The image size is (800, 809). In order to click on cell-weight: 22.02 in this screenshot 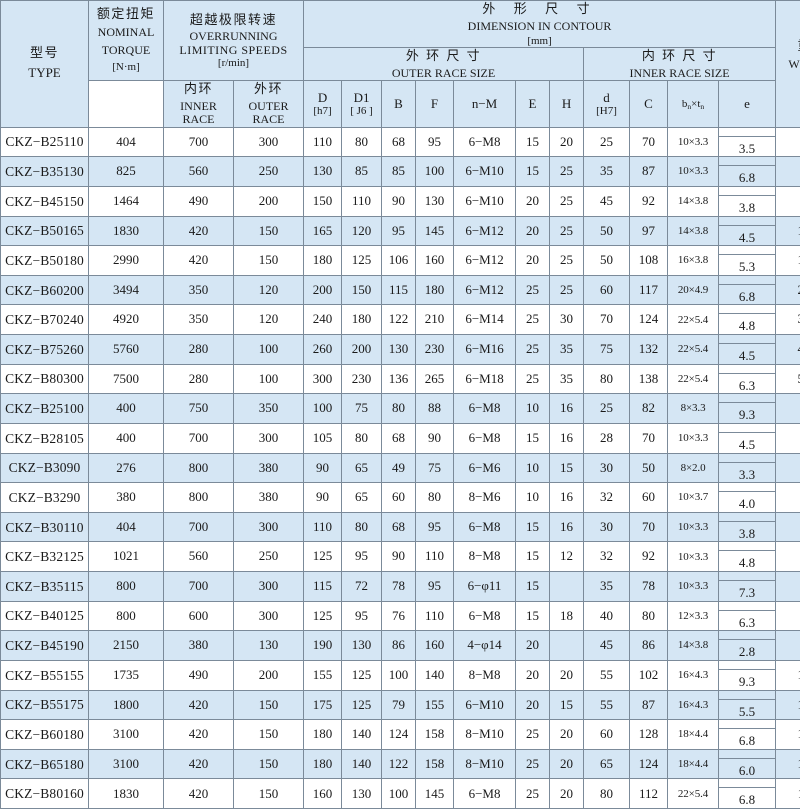, I will do `click(788, 290)`.